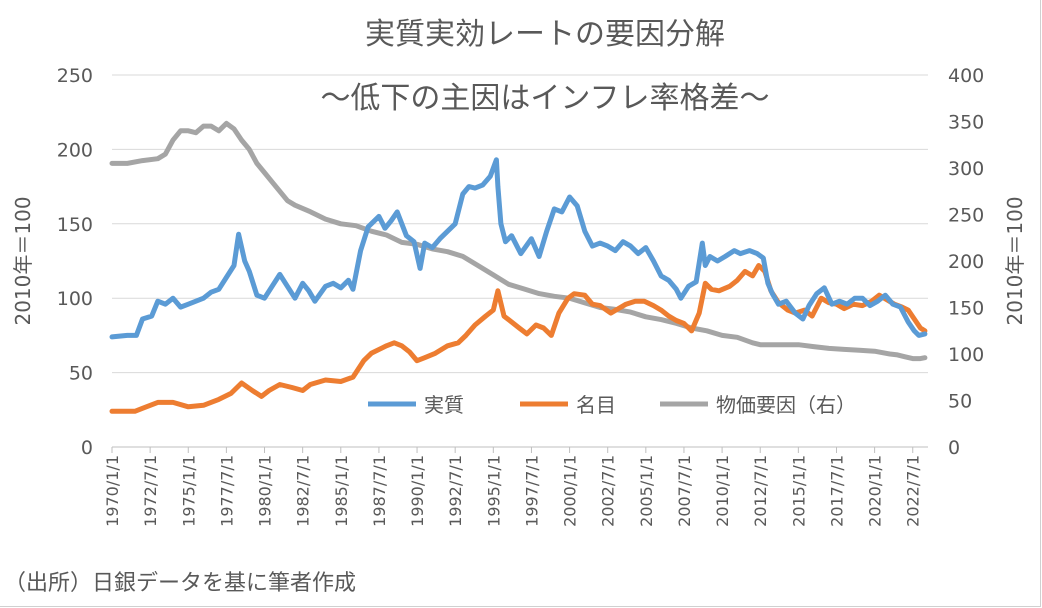 The image size is (1042, 608). Describe the element at coordinates (226, 491) in the screenshot. I see `x-tick-label: 1977/7/1` at that location.